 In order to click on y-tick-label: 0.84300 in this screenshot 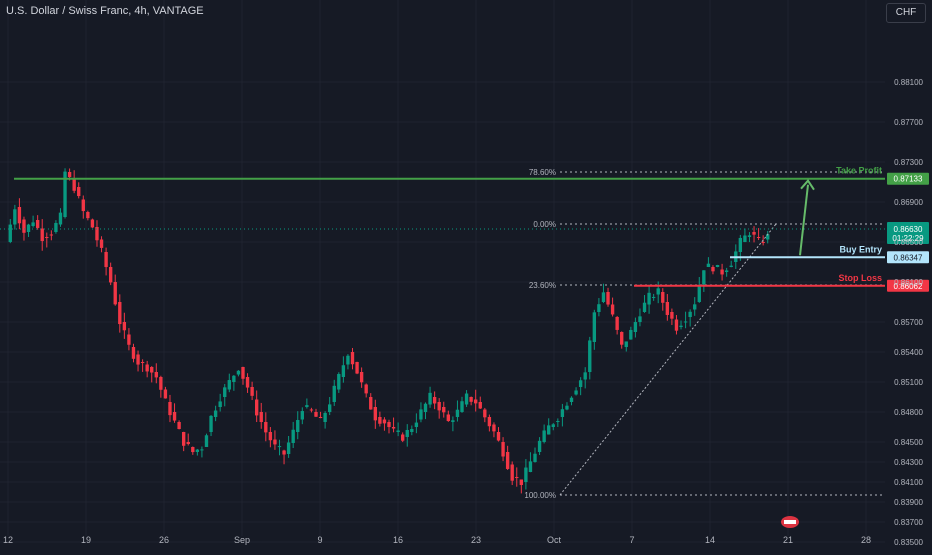, I will do `click(908, 462)`.